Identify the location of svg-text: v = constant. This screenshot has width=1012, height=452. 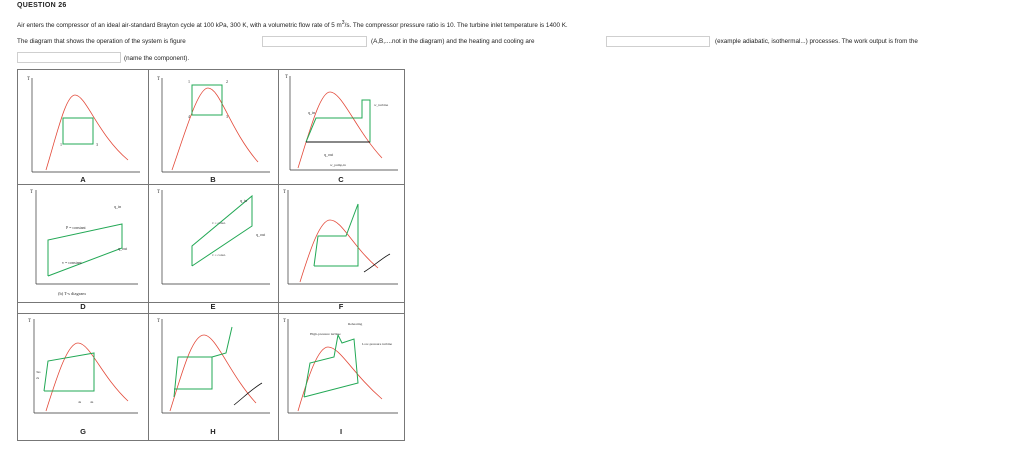
(72, 262).